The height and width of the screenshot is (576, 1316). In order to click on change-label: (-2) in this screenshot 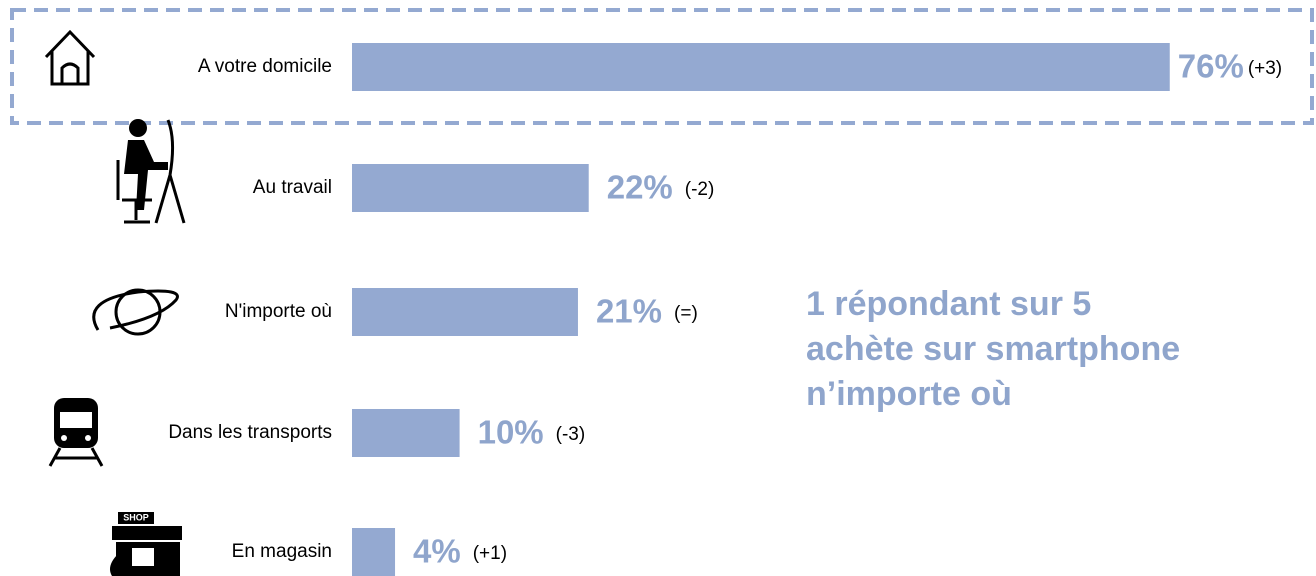, I will do `click(700, 189)`.